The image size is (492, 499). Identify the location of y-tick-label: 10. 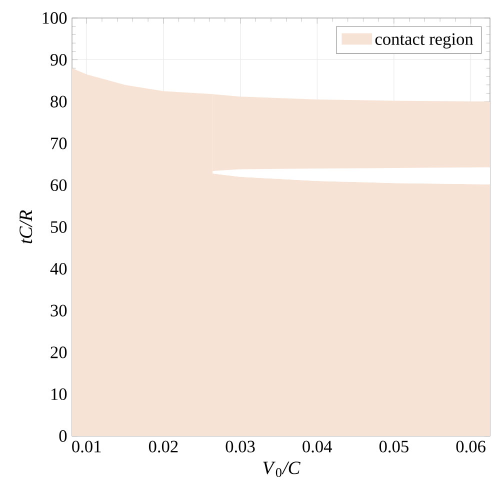
(59, 394).